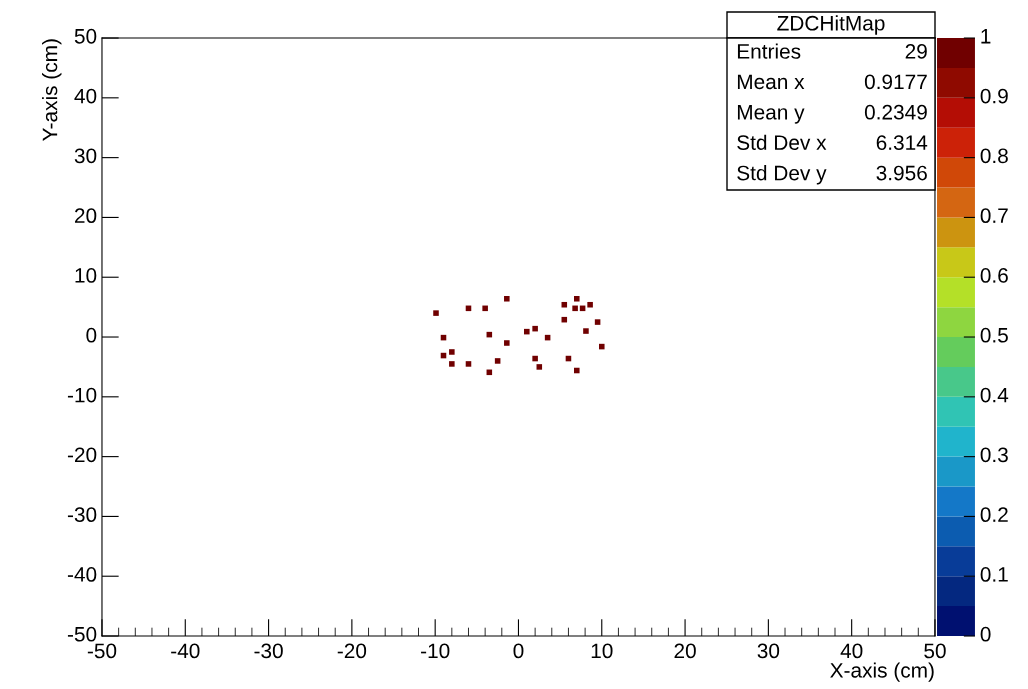 The width and height of the screenshot is (1028, 689). What do you see at coordinates (902, 142) in the screenshot?
I see `annotation: 6.314` at bounding box center [902, 142].